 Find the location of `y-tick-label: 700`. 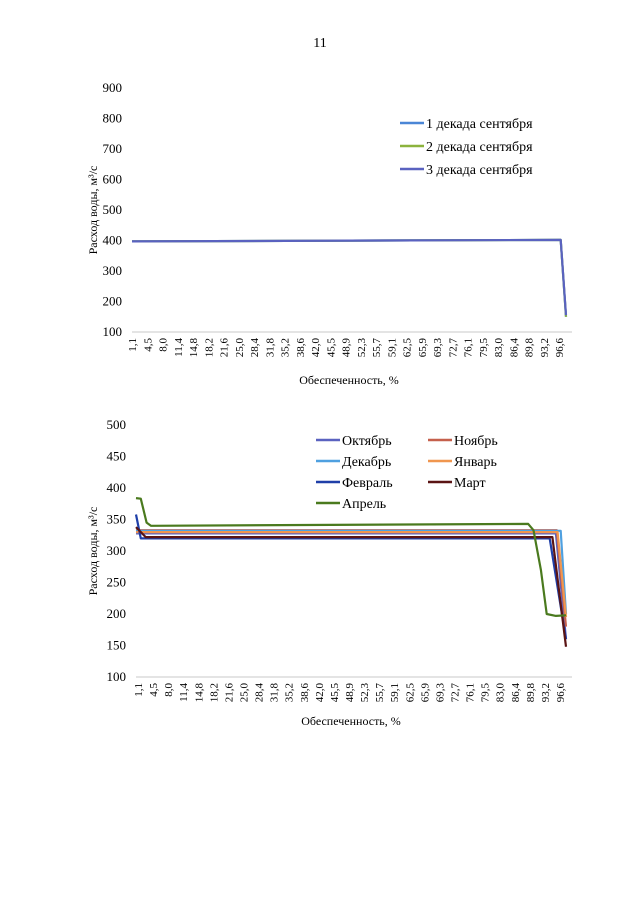

y-tick-label: 700 is located at coordinates (113, 148).